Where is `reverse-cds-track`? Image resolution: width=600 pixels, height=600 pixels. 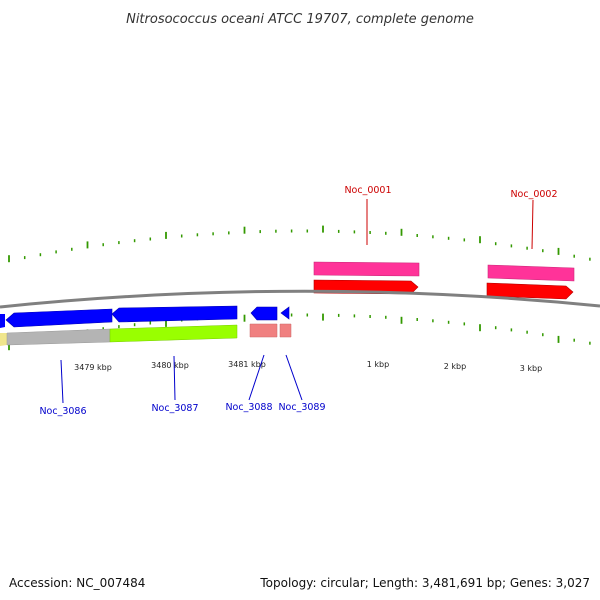 reverse-cds-track is located at coordinates (145, 316).